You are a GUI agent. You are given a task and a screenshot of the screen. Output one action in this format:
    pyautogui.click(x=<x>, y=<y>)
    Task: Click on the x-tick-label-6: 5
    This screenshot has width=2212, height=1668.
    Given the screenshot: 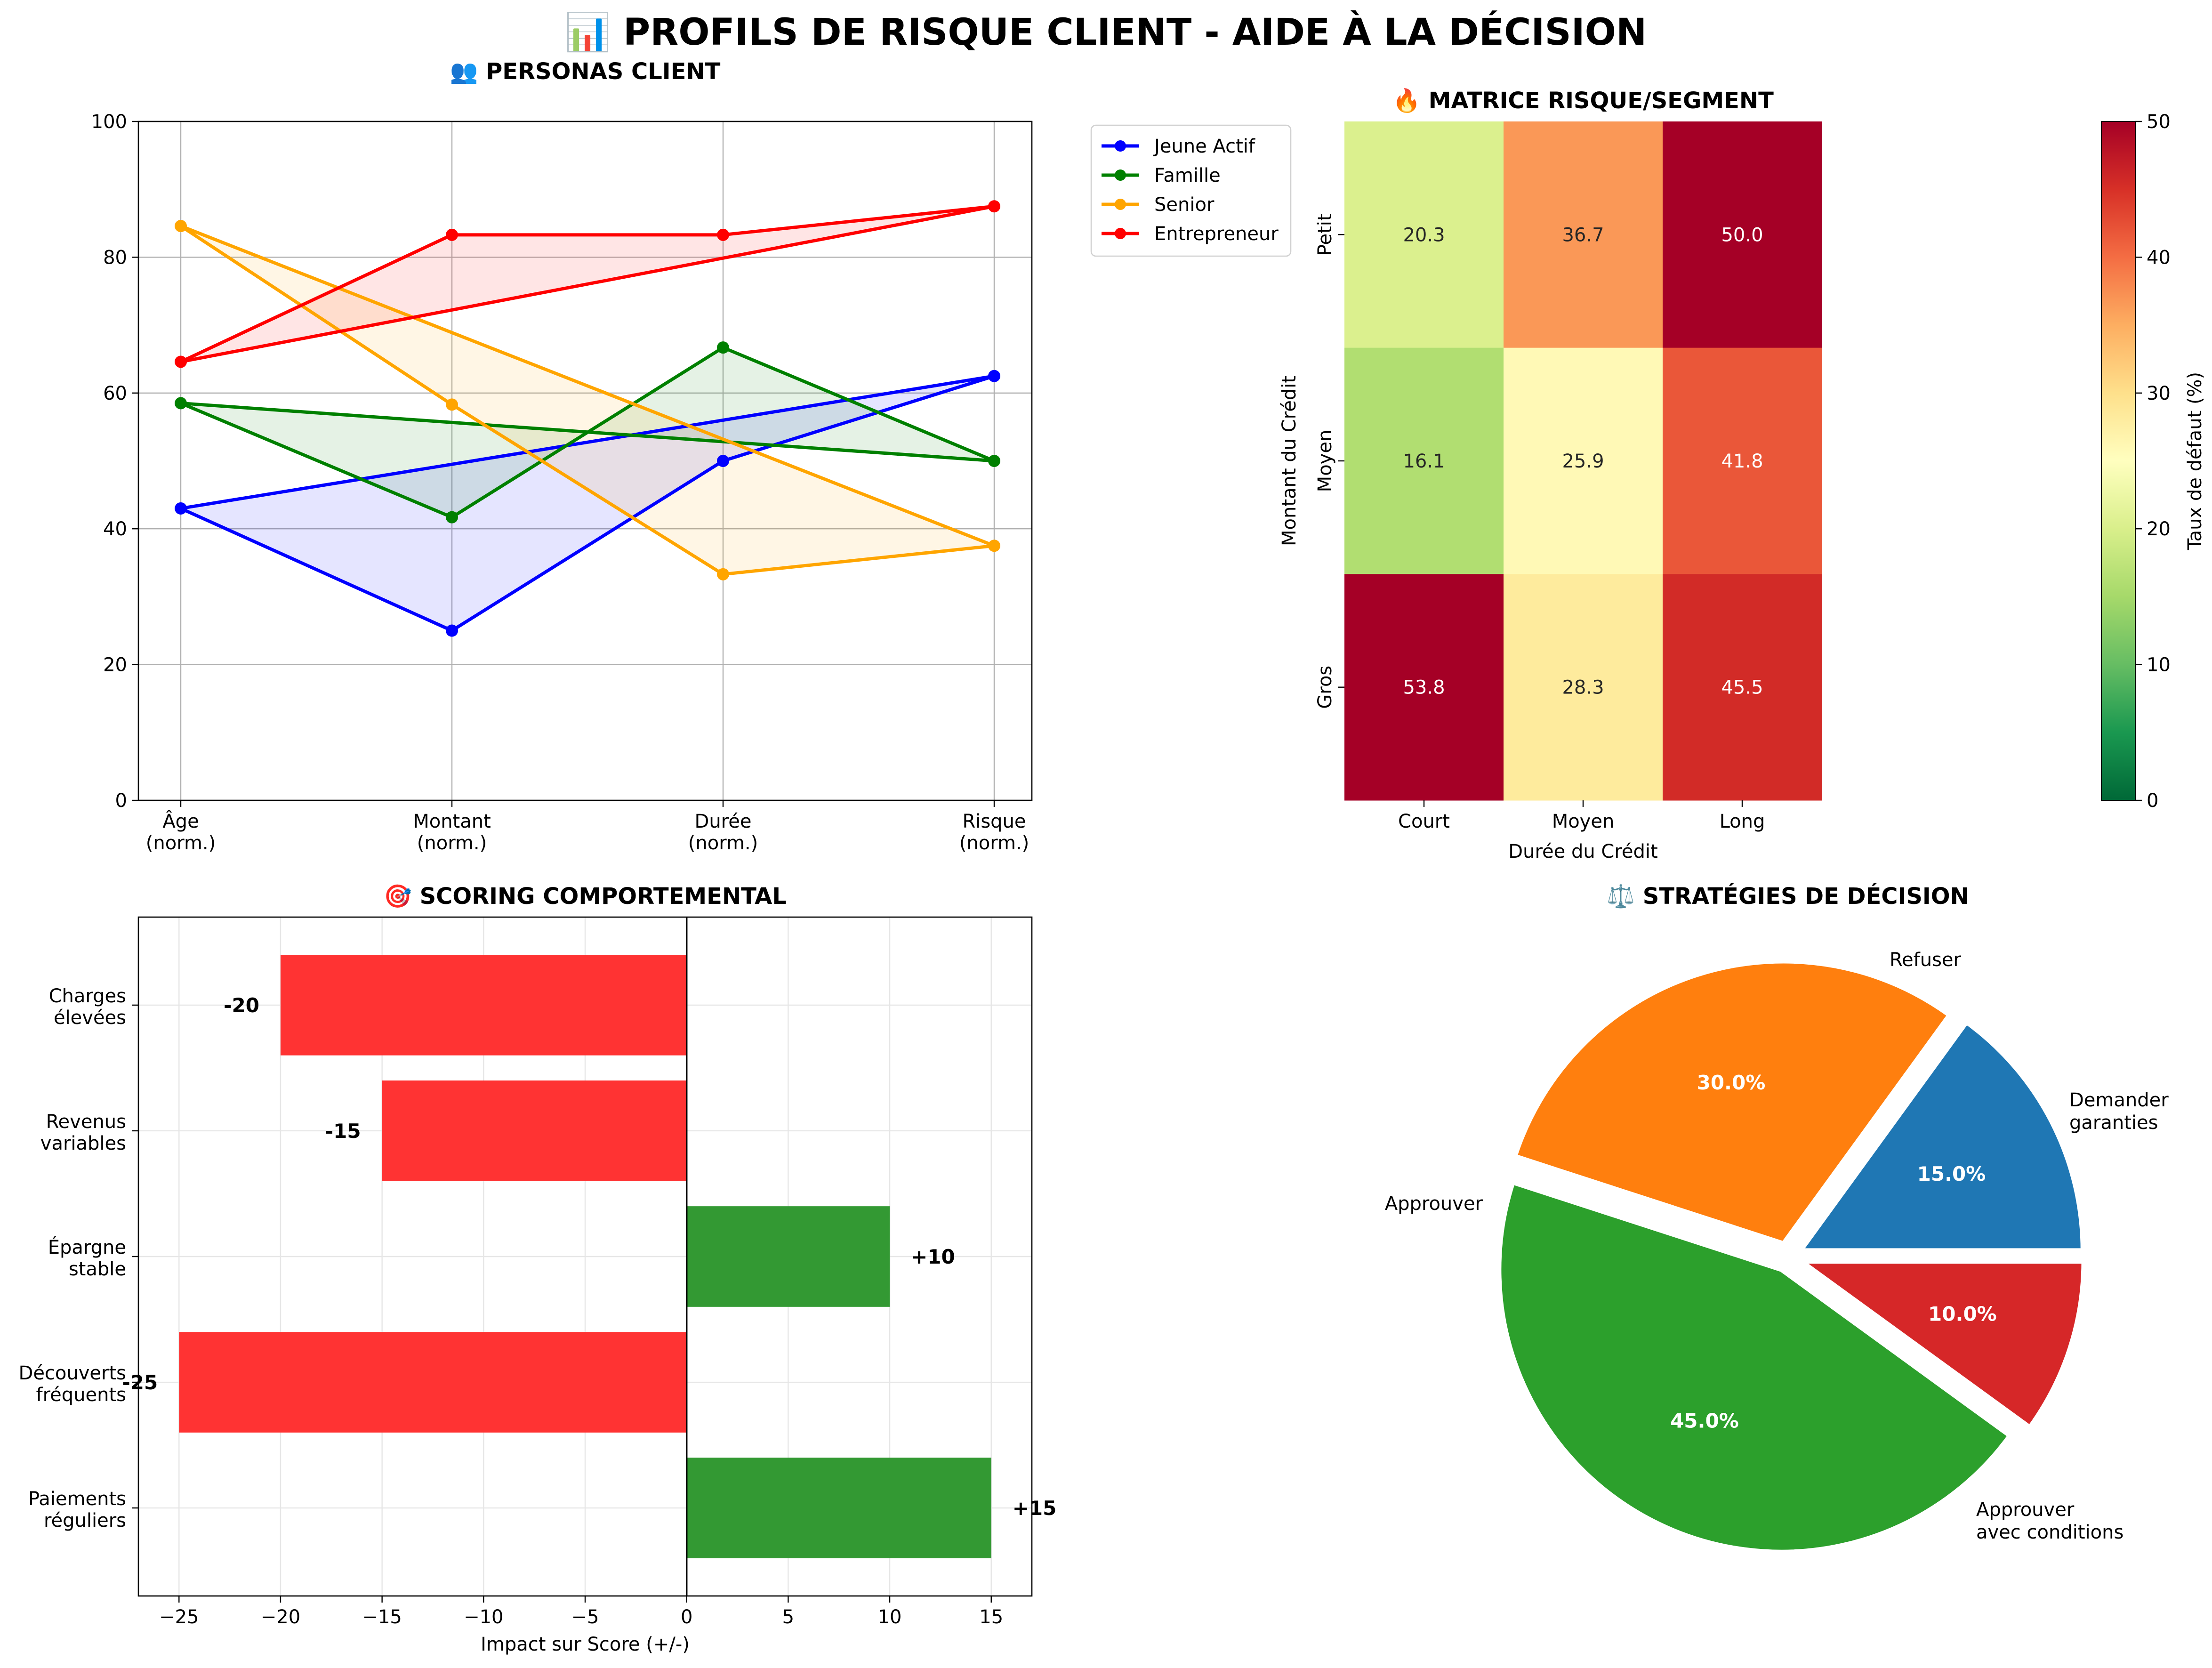 What is the action you would take?
    pyautogui.click(x=788, y=1617)
    